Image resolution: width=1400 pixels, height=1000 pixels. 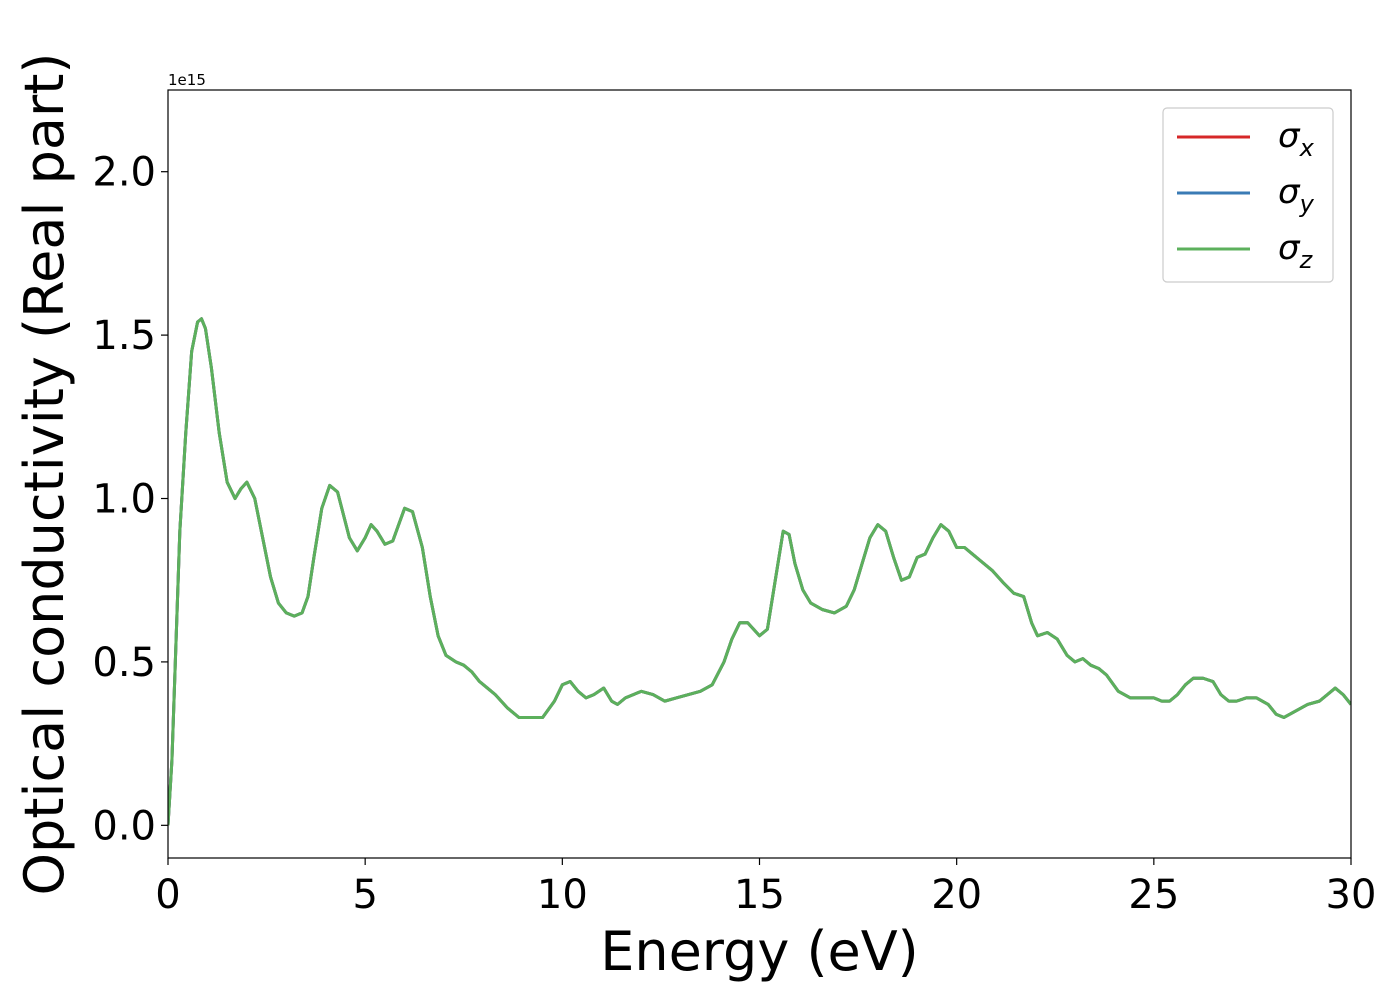 What do you see at coordinates (124, 663) in the screenshot?
I see `y-tick-label: 0.5` at bounding box center [124, 663].